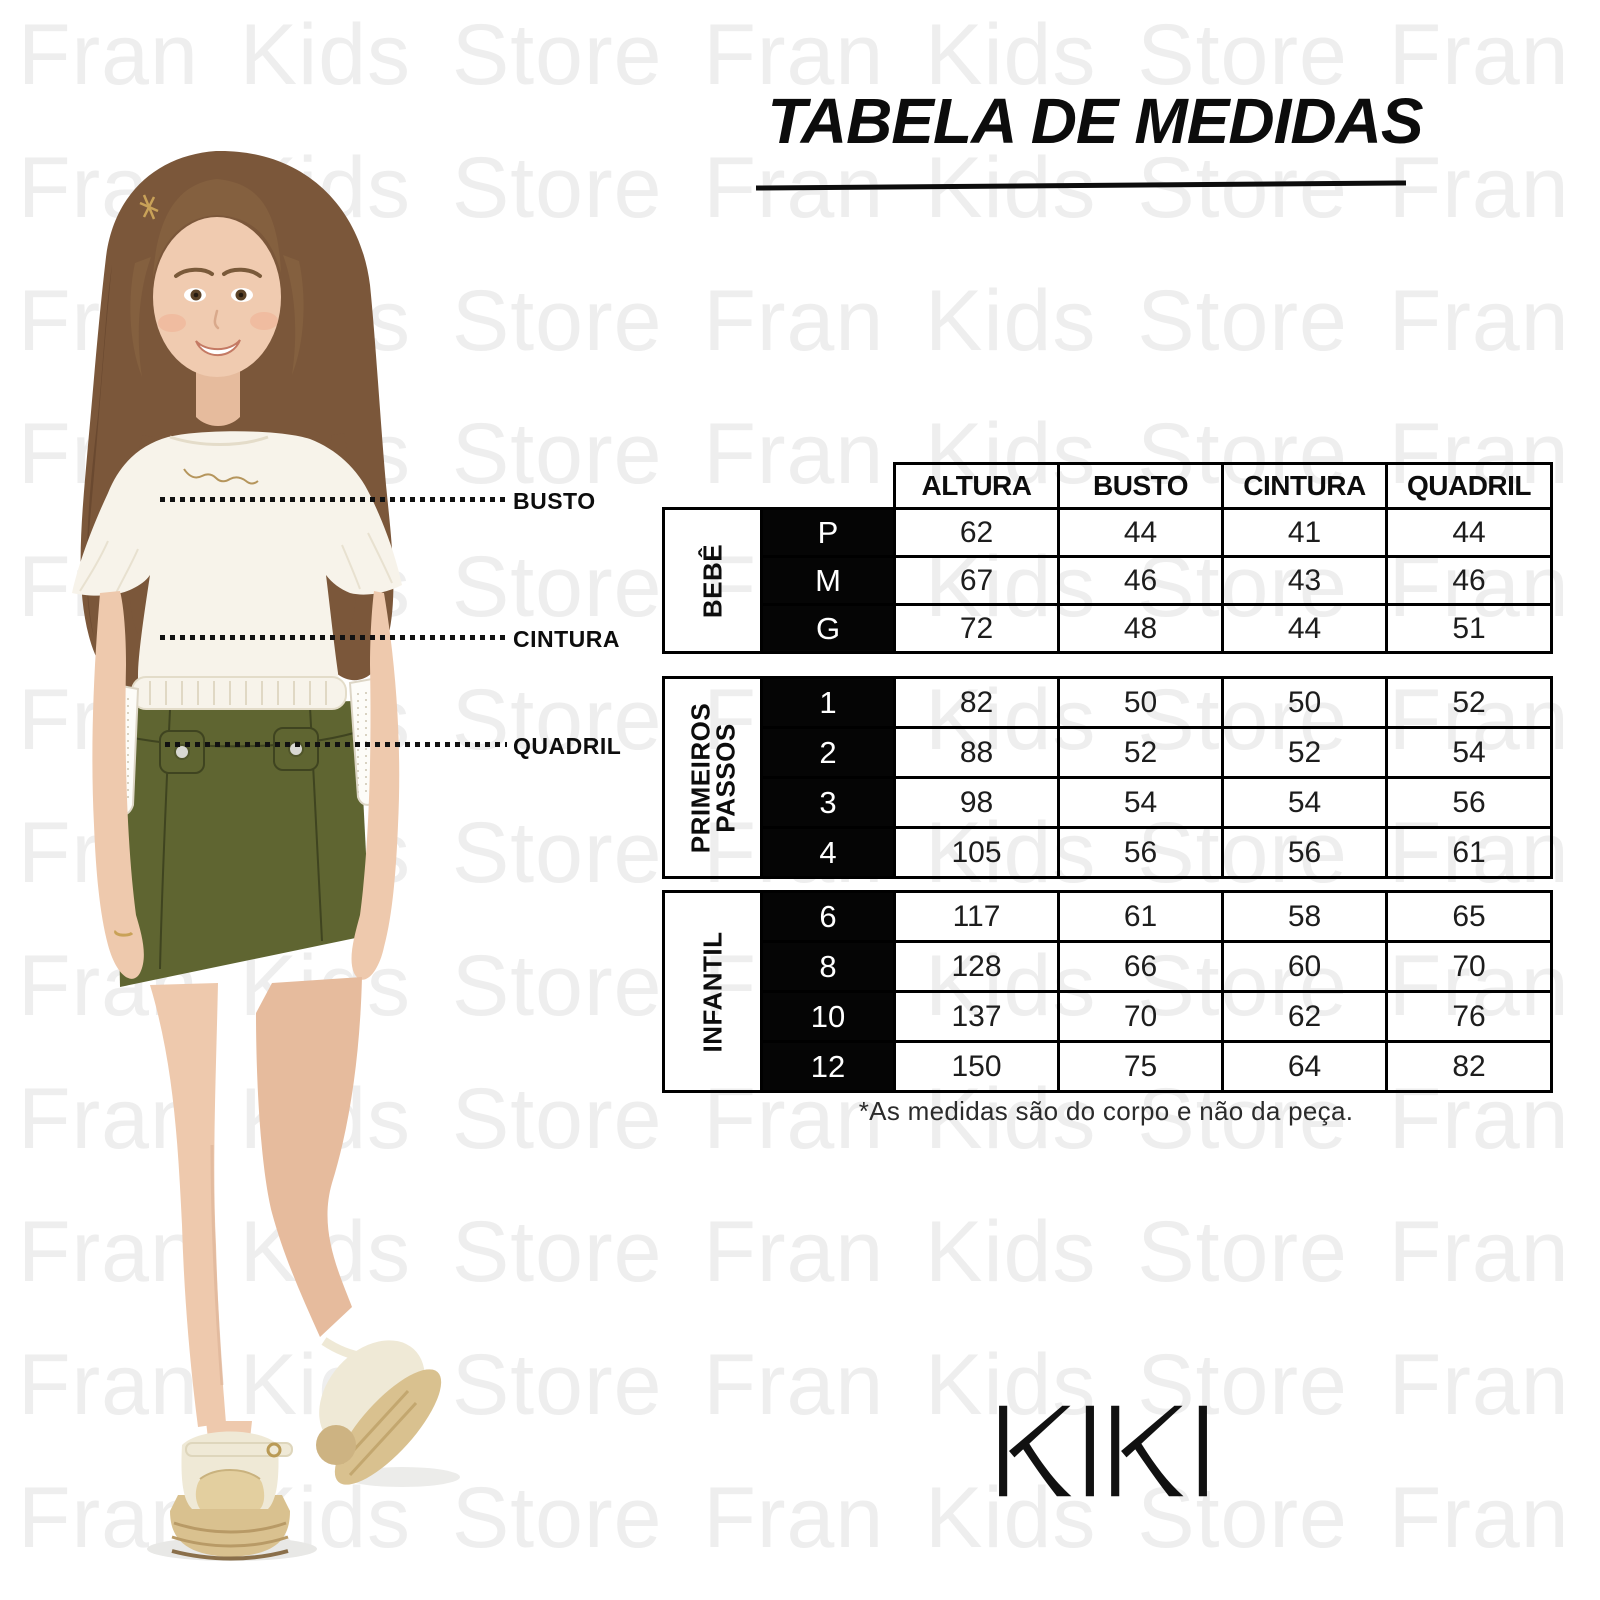 The width and height of the screenshot is (1600, 1600). Describe the element at coordinates (828, 752) in the screenshot. I see `size-cell: 2` at that location.